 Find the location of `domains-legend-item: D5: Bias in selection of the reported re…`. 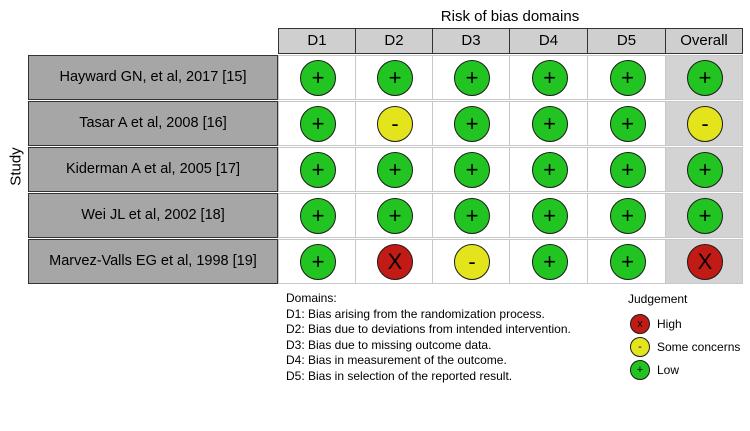

domains-legend-item: D5: Bias in selection of the reported re… is located at coordinates (399, 375).